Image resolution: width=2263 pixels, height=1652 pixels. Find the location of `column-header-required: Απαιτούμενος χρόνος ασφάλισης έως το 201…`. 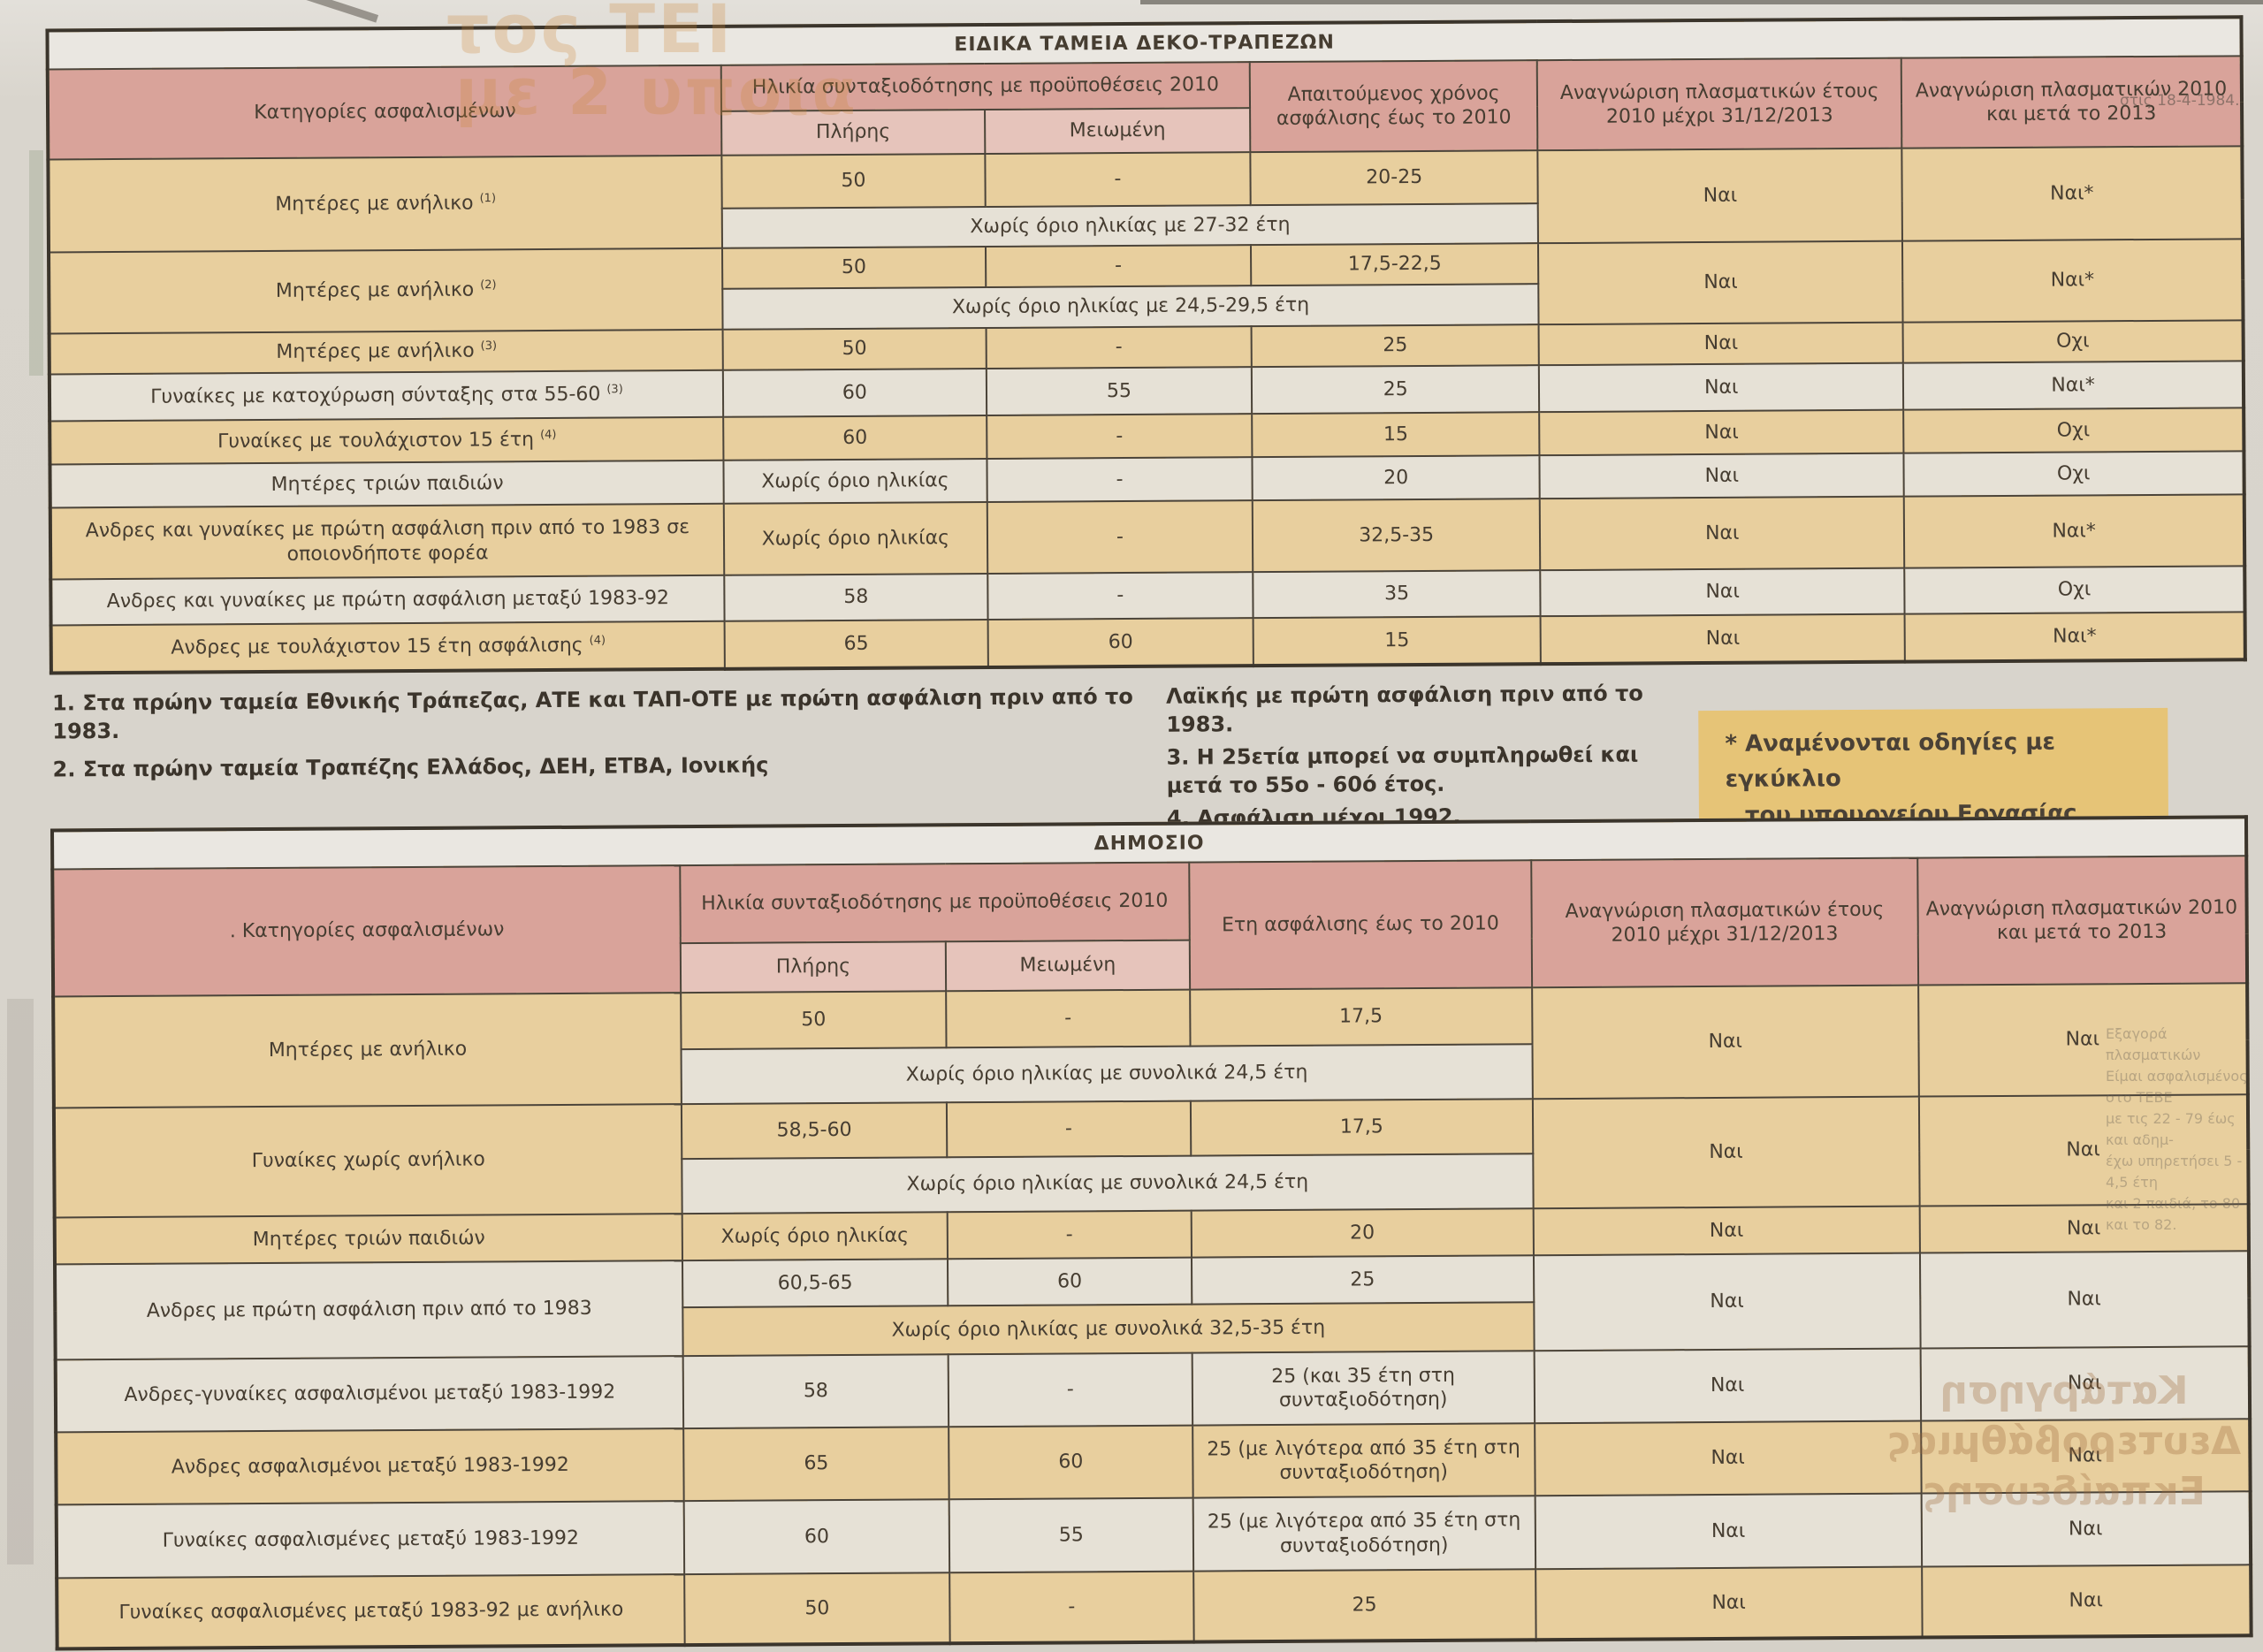

column-header-required: Απαιτούμενος χρόνος ασφάλισης έως το 201… is located at coordinates (1393, 107).